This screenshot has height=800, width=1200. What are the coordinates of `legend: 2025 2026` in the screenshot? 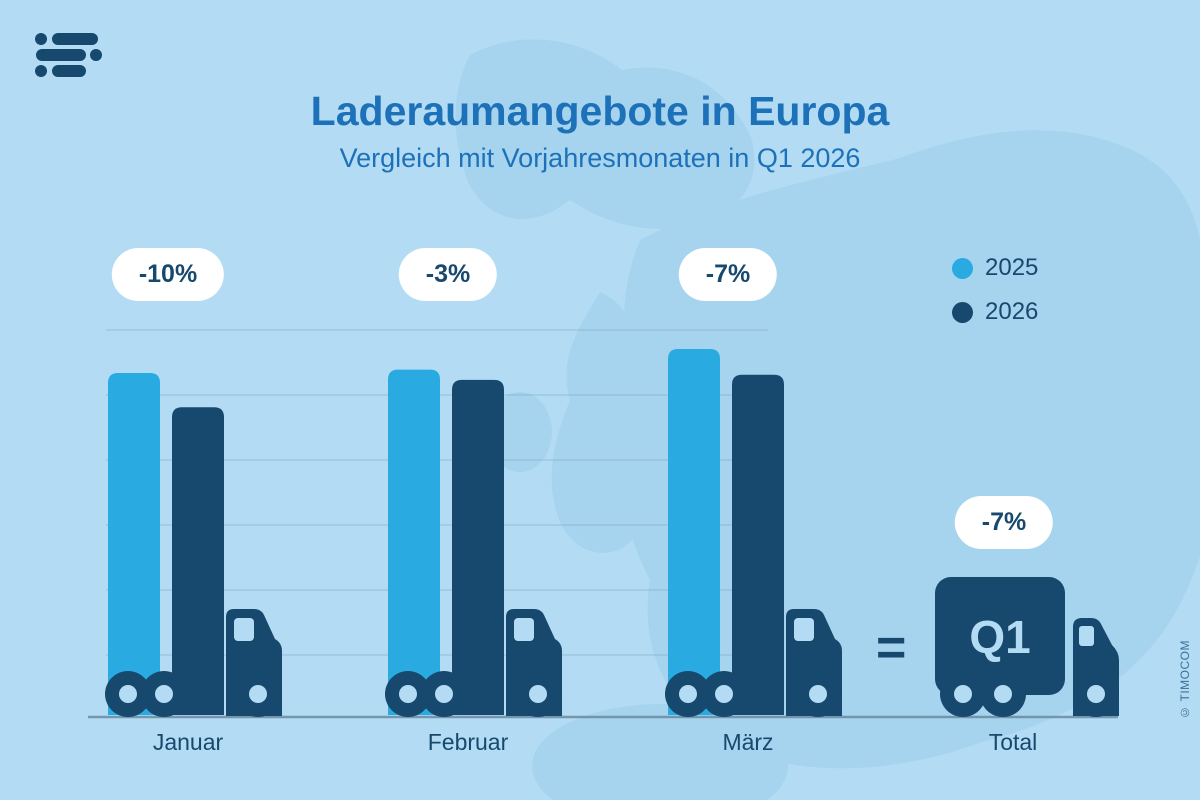 It's located at (995, 290).